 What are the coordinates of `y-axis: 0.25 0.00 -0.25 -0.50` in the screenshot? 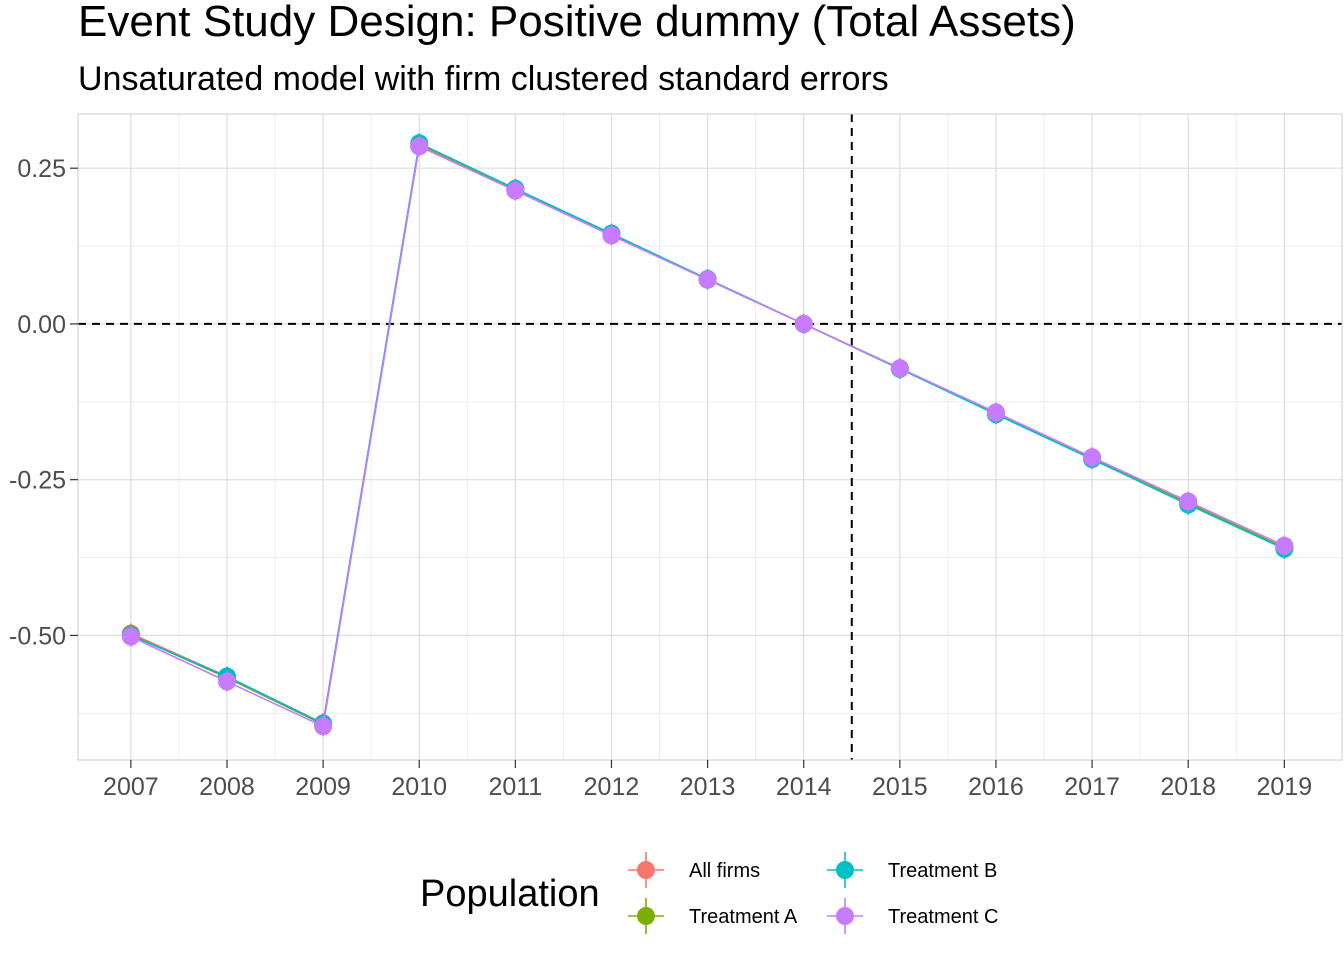 It's located at (43, 402).